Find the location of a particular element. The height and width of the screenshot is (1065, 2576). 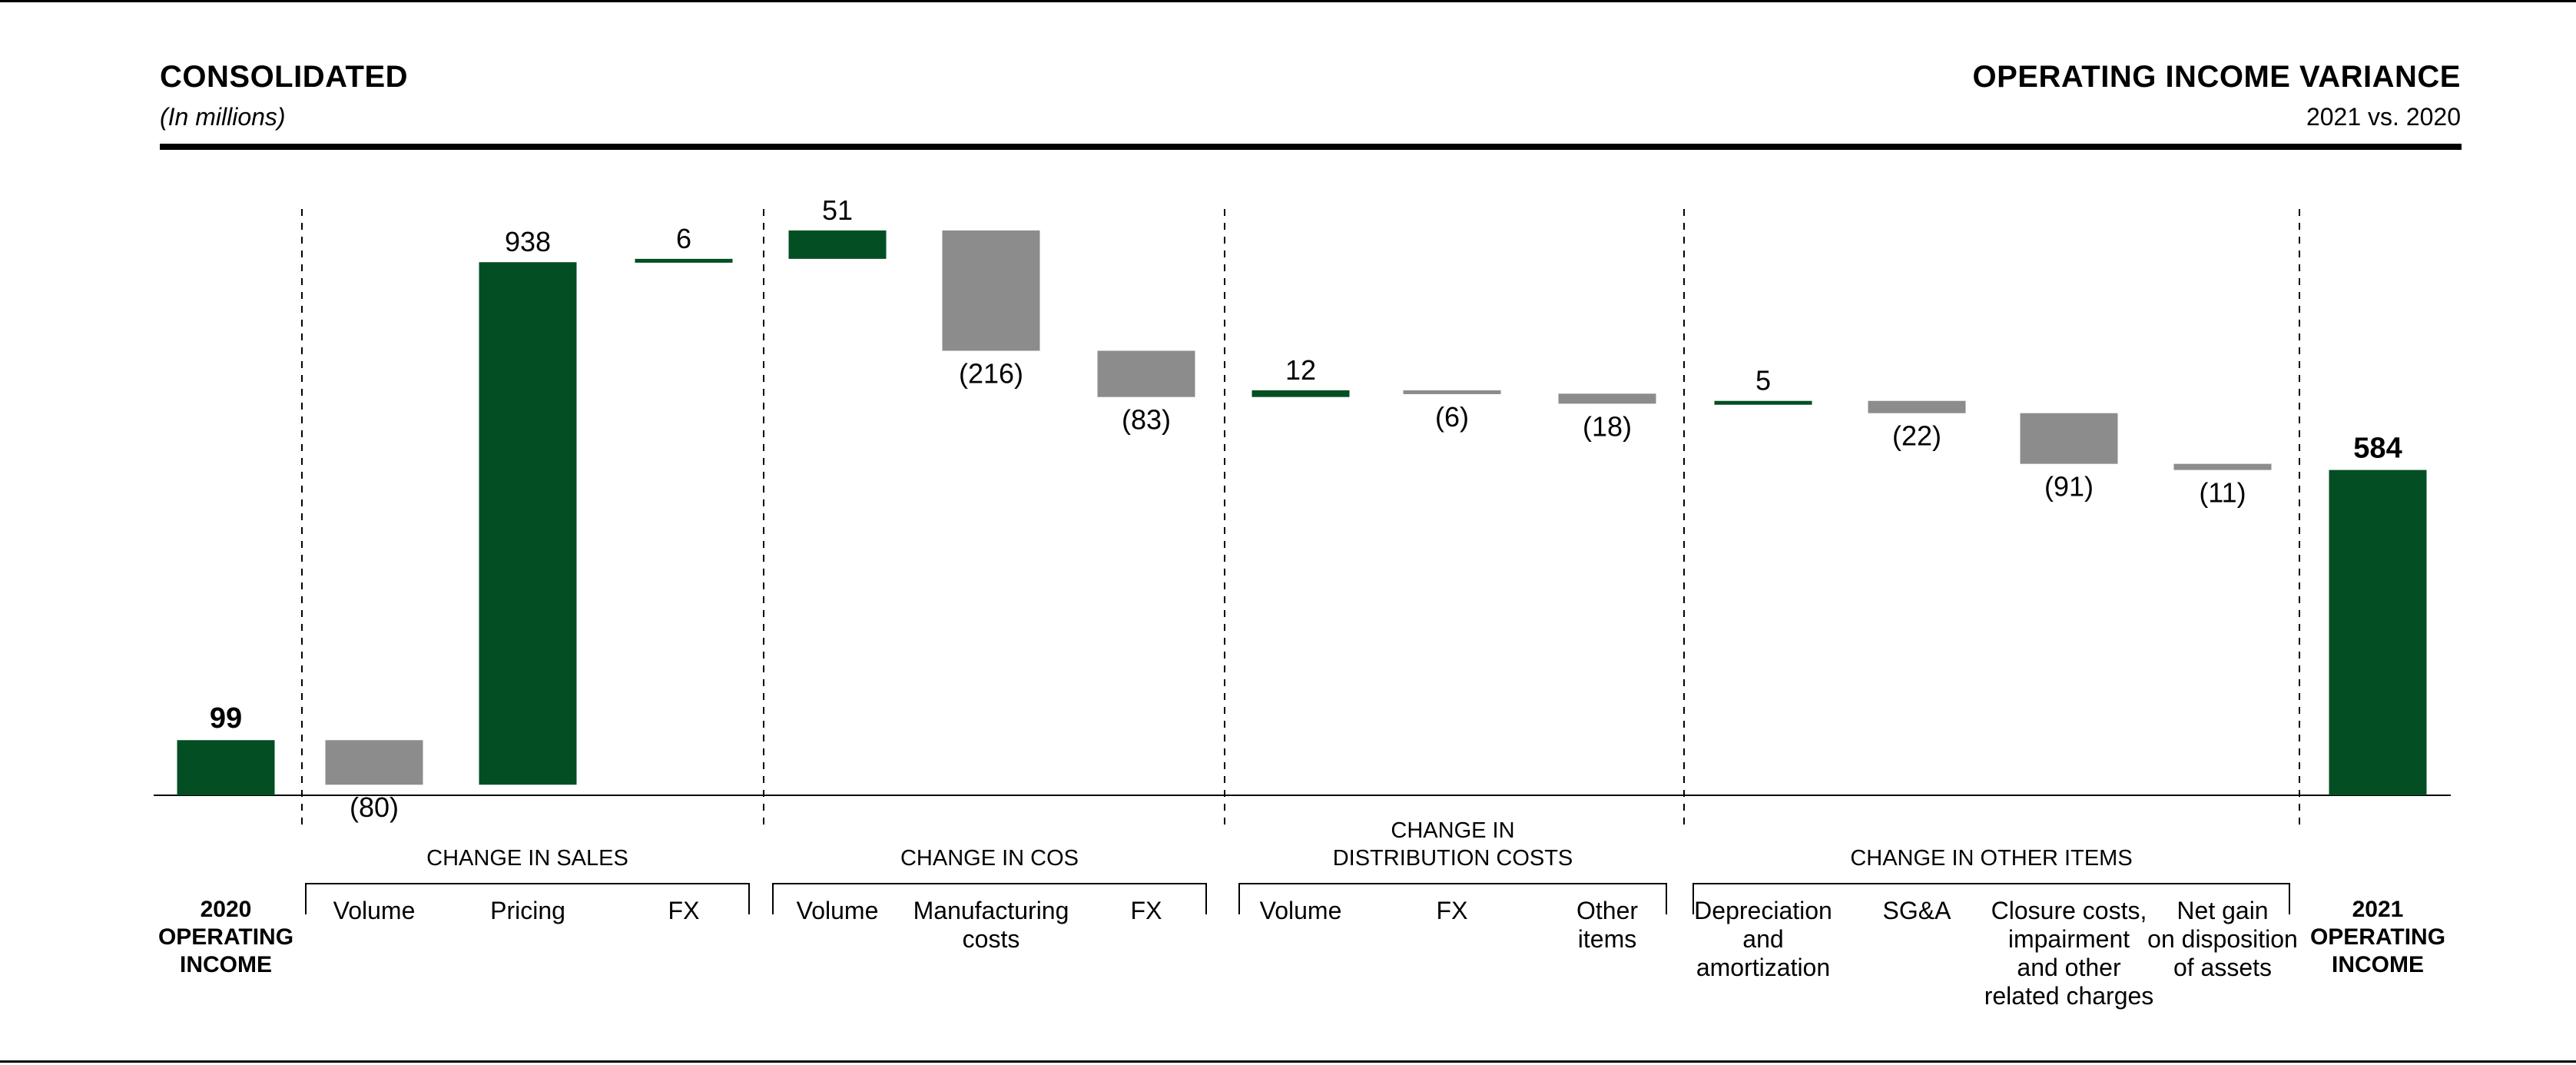

value-label: 6 is located at coordinates (683, 238).